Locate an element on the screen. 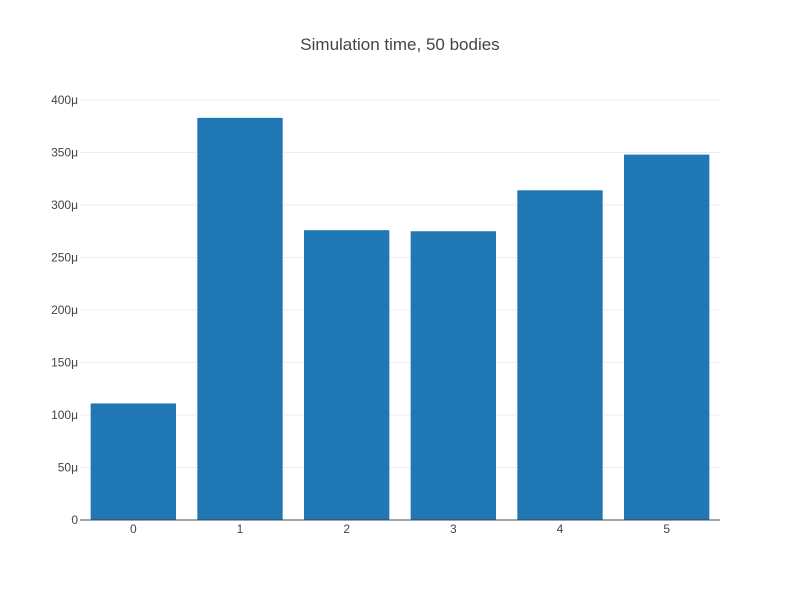 This screenshot has width=800, height=600. y-tick-label: 200μ is located at coordinates (64, 310).